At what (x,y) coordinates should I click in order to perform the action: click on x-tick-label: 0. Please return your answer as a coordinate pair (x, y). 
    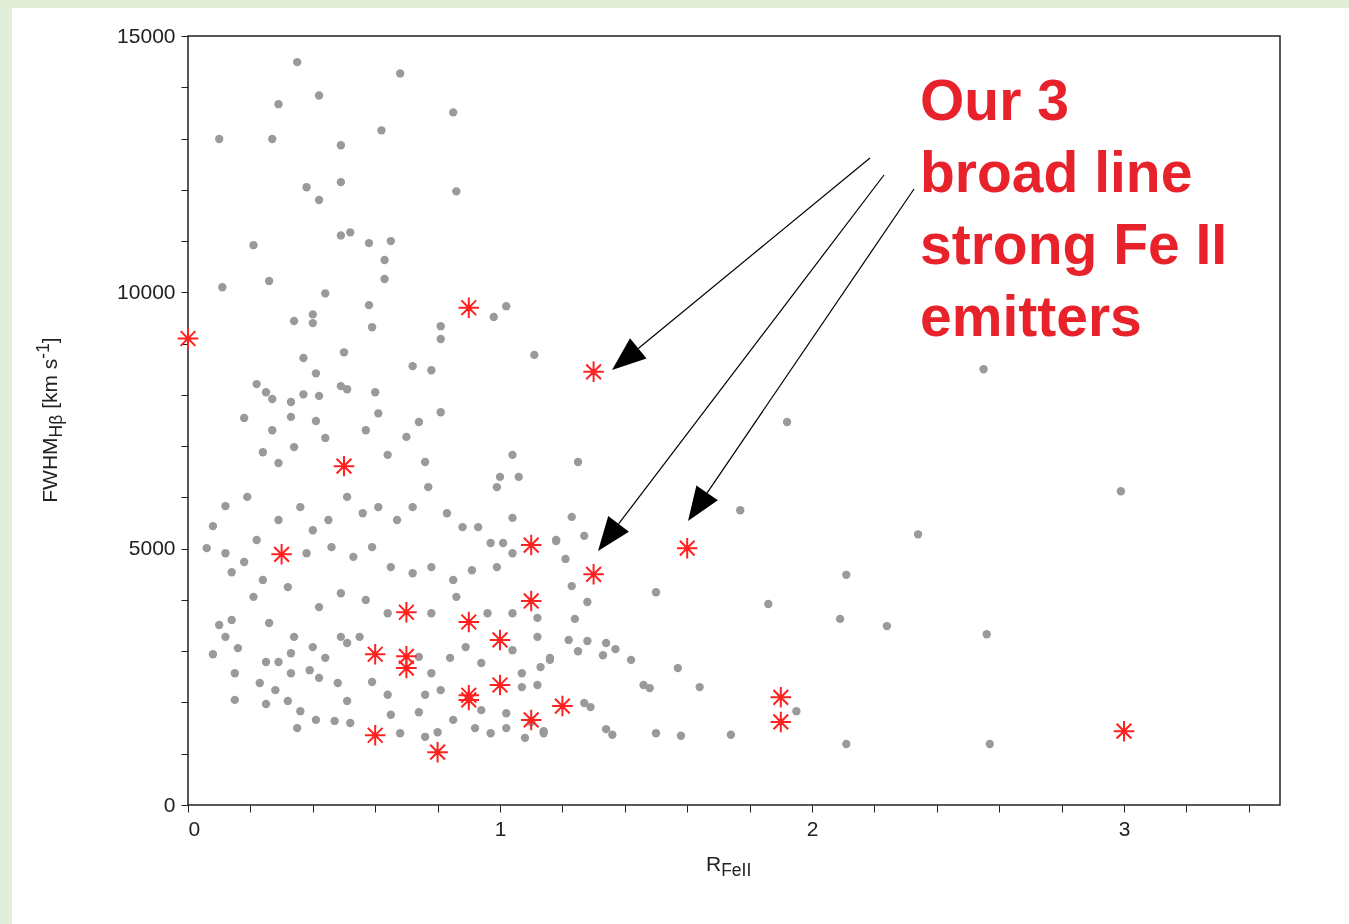
    Looking at the image, I should click on (194, 828).